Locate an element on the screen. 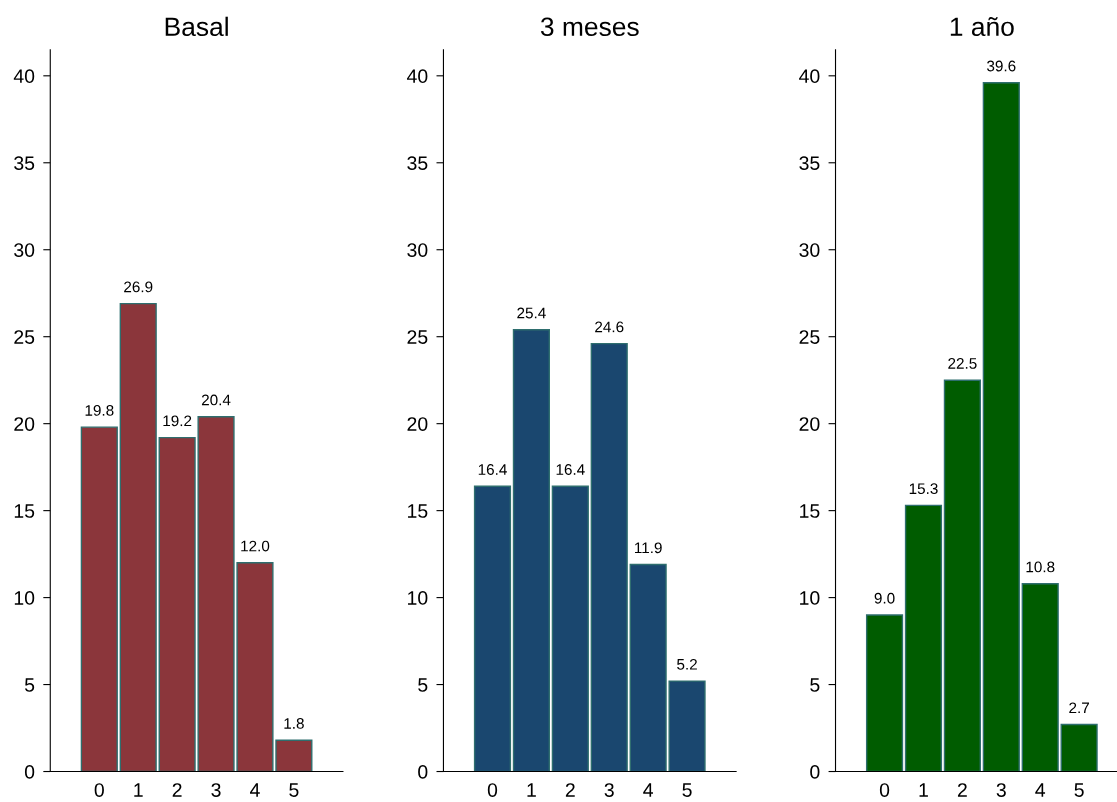 The width and height of the screenshot is (1117, 802). data-label: 22.5 is located at coordinates (962, 363).